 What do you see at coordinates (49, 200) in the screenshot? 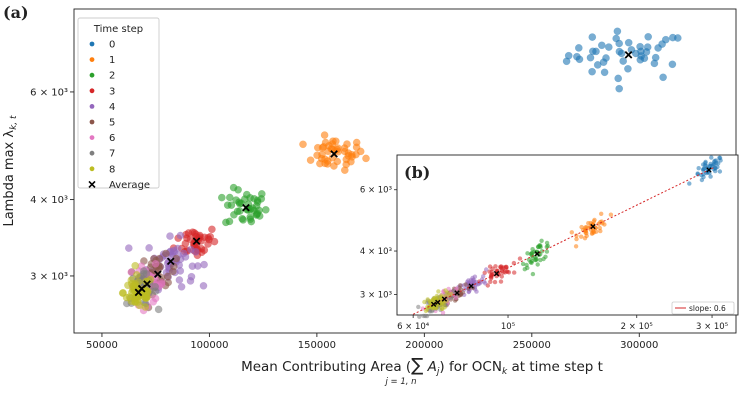
I see `y-tick-label-1: 4 × 10³` at bounding box center [49, 200].